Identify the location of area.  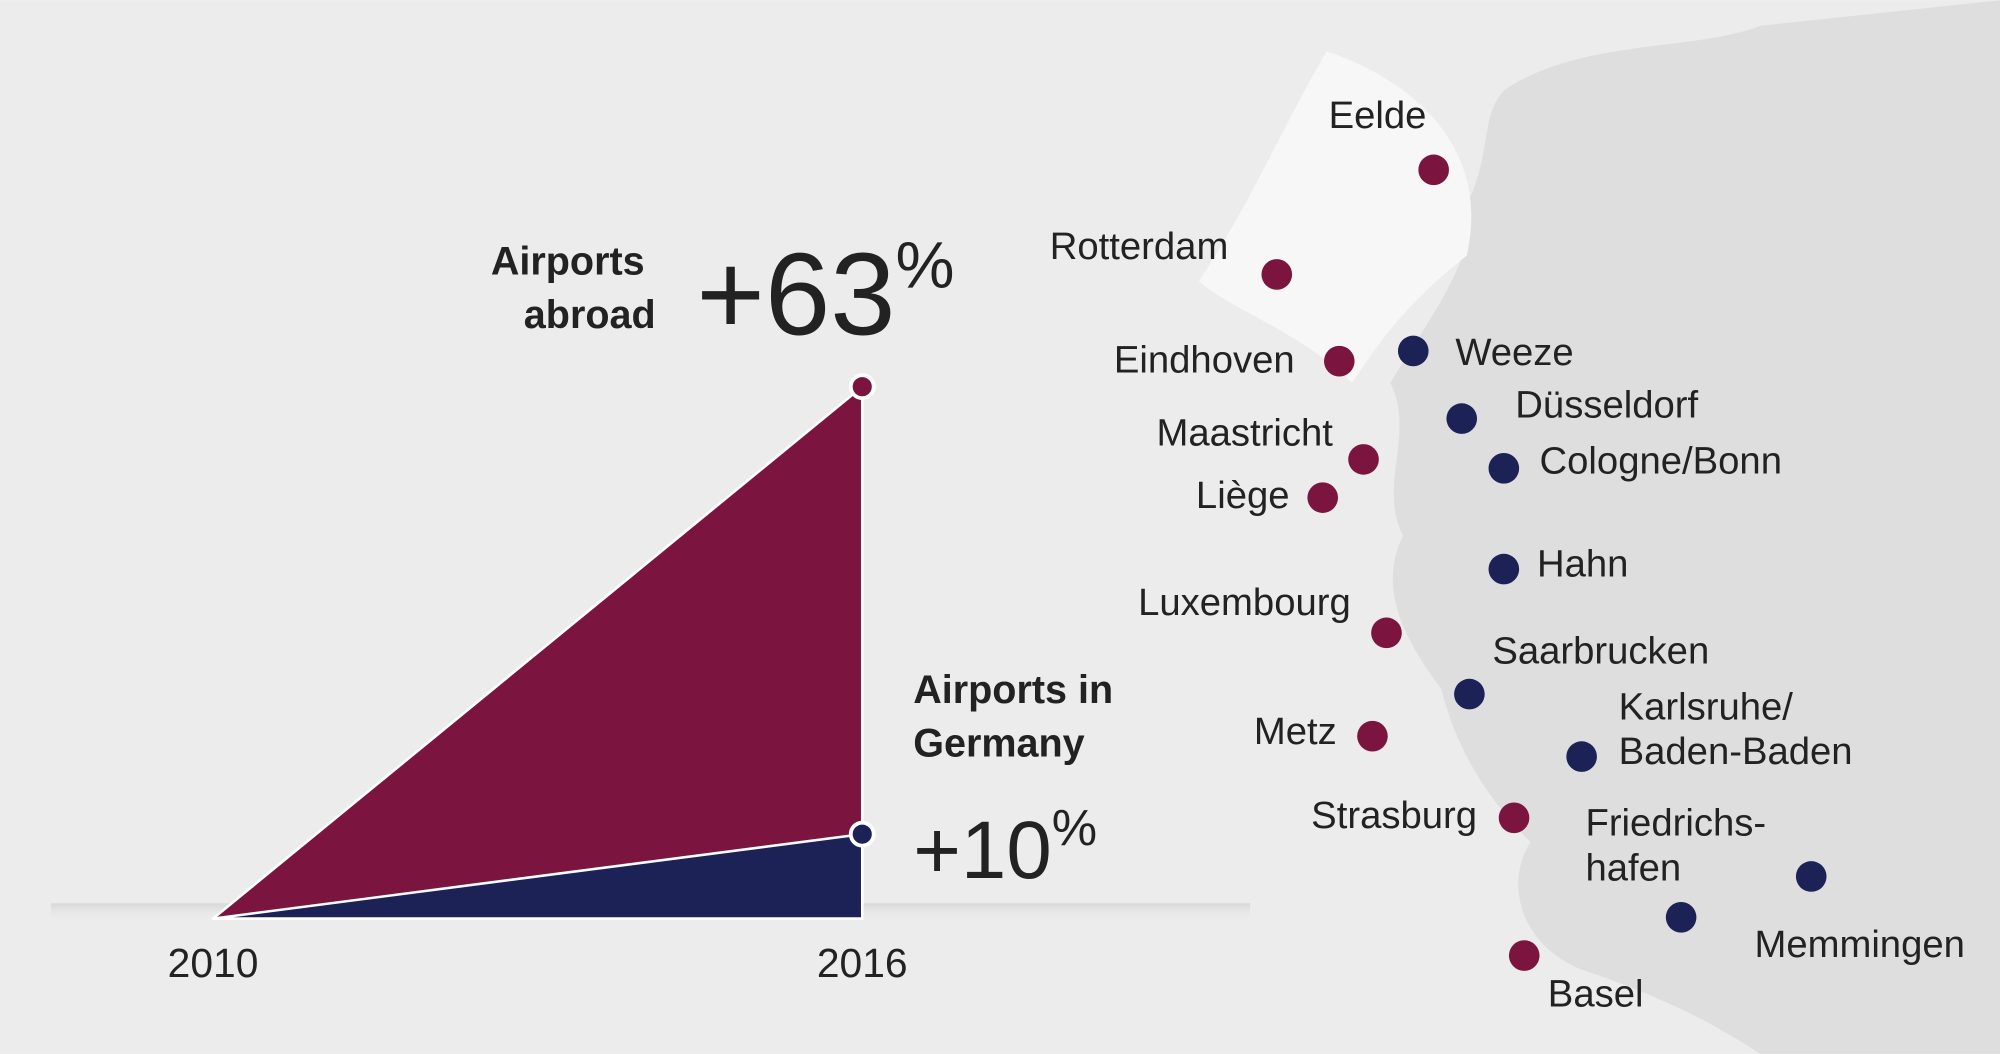
(537, 876).